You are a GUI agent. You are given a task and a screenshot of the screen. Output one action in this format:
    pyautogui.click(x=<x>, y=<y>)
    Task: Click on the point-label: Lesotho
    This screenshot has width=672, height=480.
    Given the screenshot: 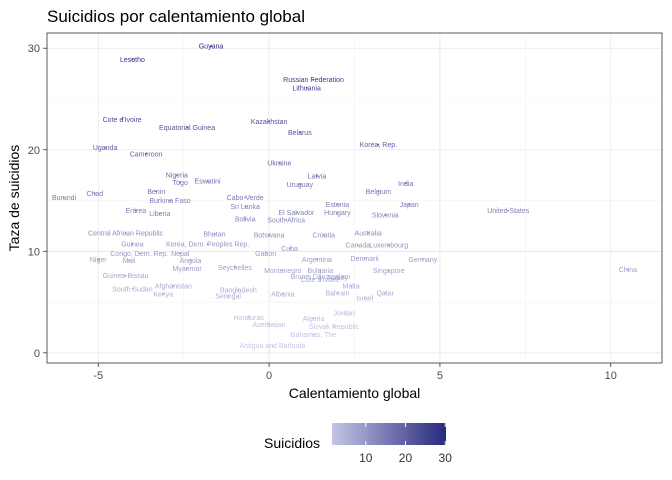 What is the action you would take?
    pyautogui.click(x=132, y=60)
    